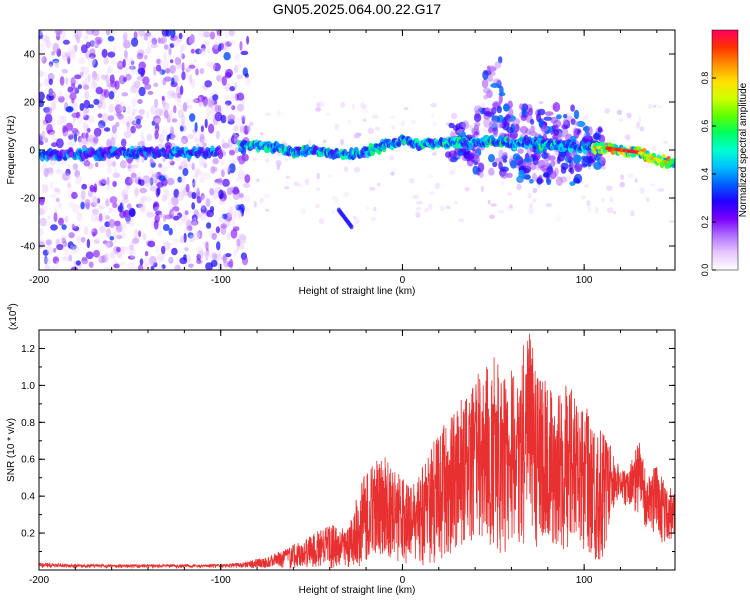  I want to click on x-tick-label: -100, so click(221, 280).